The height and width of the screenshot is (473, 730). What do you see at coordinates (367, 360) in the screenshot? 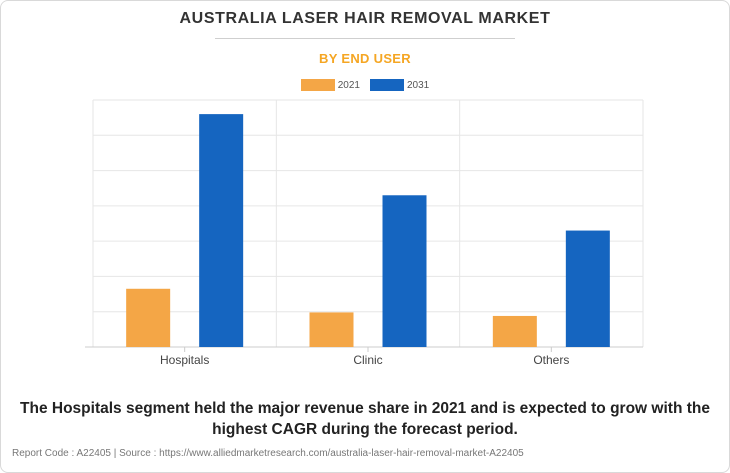
I see `x-tick-label-clinic: Clinic` at bounding box center [367, 360].